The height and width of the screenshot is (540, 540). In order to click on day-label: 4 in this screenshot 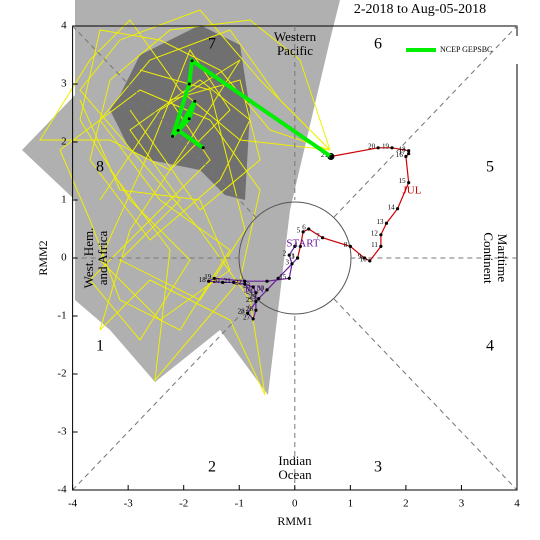, I will do `click(296, 245)`.